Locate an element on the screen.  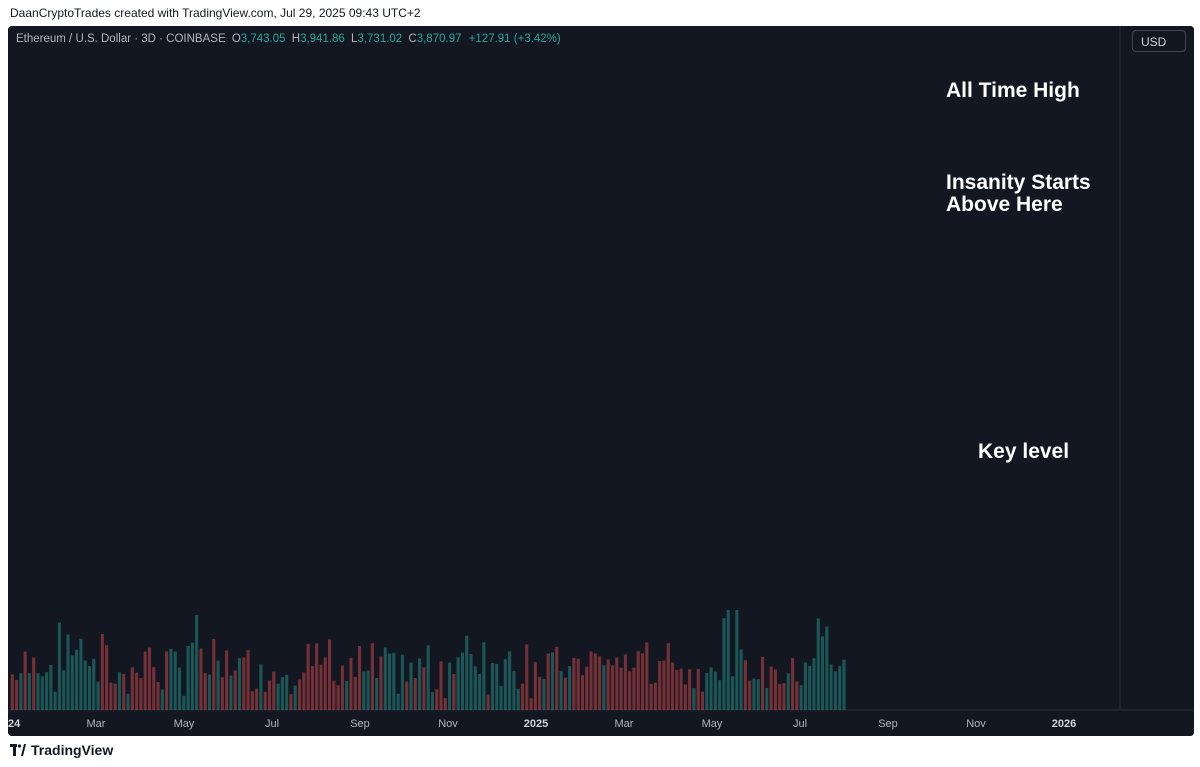
close-value: 3,870.97 is located at coordinates (439, 39).